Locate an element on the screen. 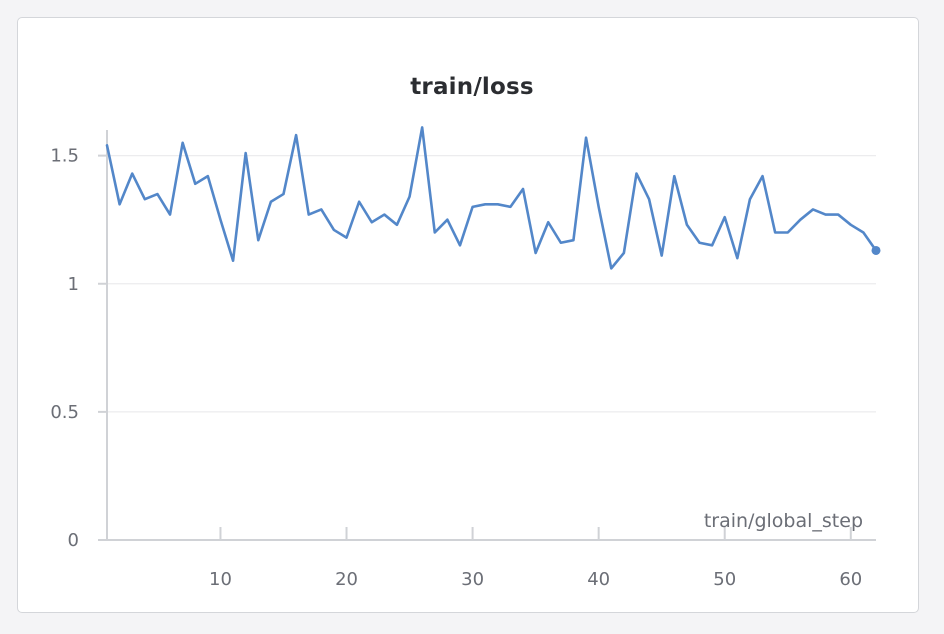  x-tick-label: 10 is located at coordinates (220, 579).